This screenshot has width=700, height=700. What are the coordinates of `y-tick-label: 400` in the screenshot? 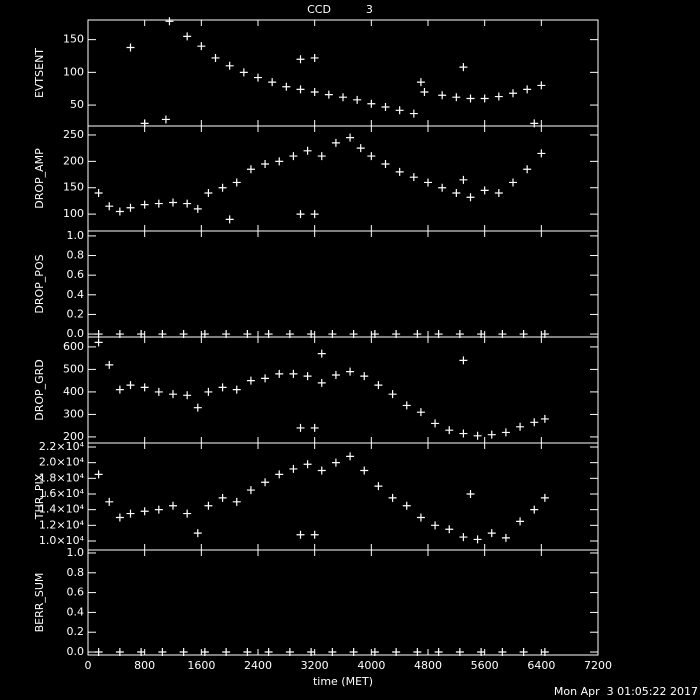 It's located at (73, 391).